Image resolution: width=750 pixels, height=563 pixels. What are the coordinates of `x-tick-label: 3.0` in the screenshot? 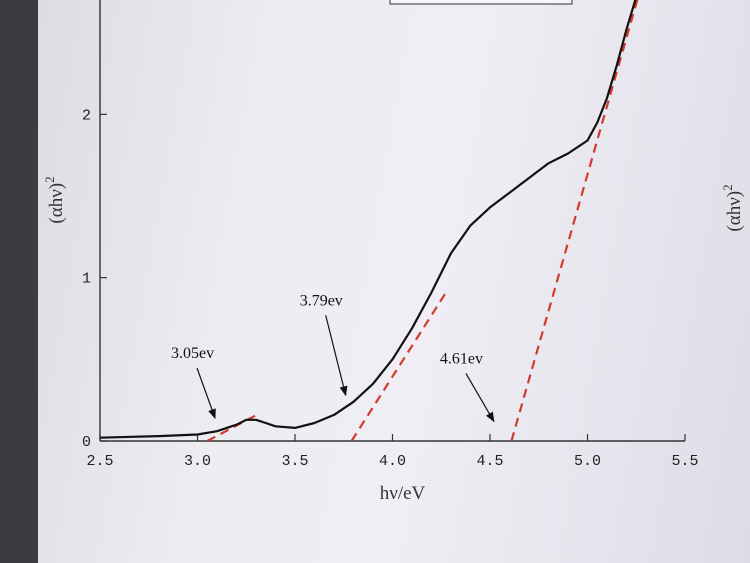 It's located at (197, 461).